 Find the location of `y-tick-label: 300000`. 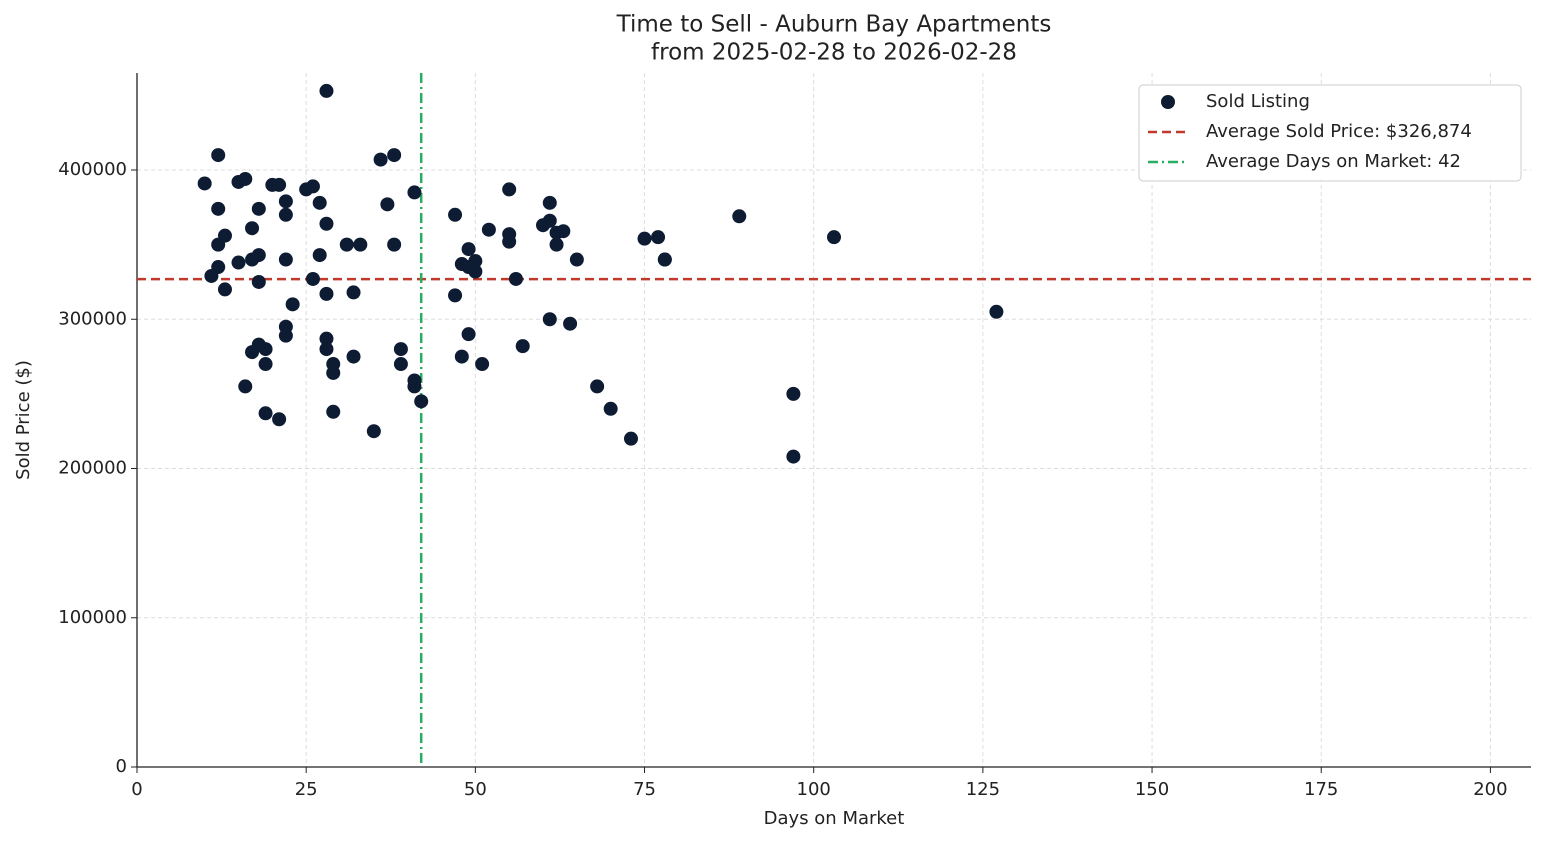

y-tick-label: 300000 is located at coordinates (92, 318).